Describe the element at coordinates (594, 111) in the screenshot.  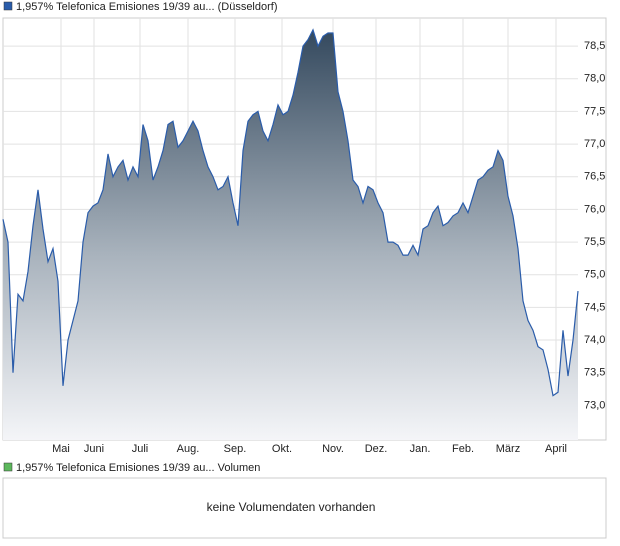
I see `y-tick-label: 77,5` at that location.